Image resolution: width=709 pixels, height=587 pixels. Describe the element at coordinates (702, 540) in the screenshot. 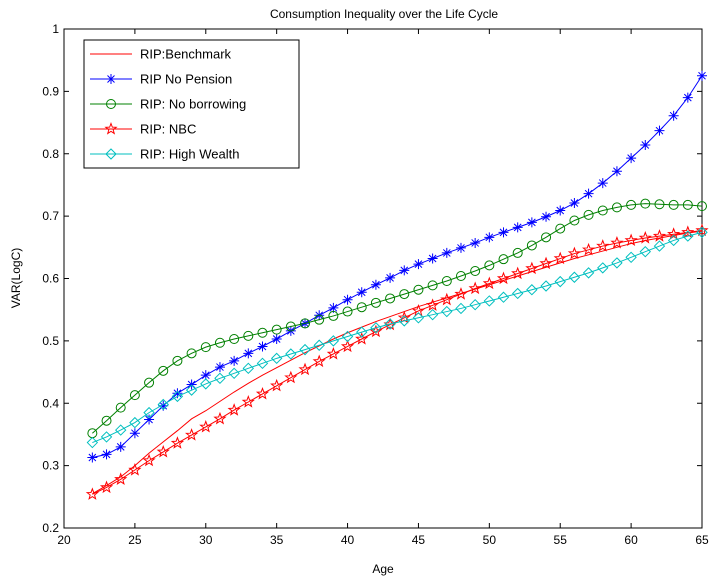

I see `x-tick-label: 65` at that location.